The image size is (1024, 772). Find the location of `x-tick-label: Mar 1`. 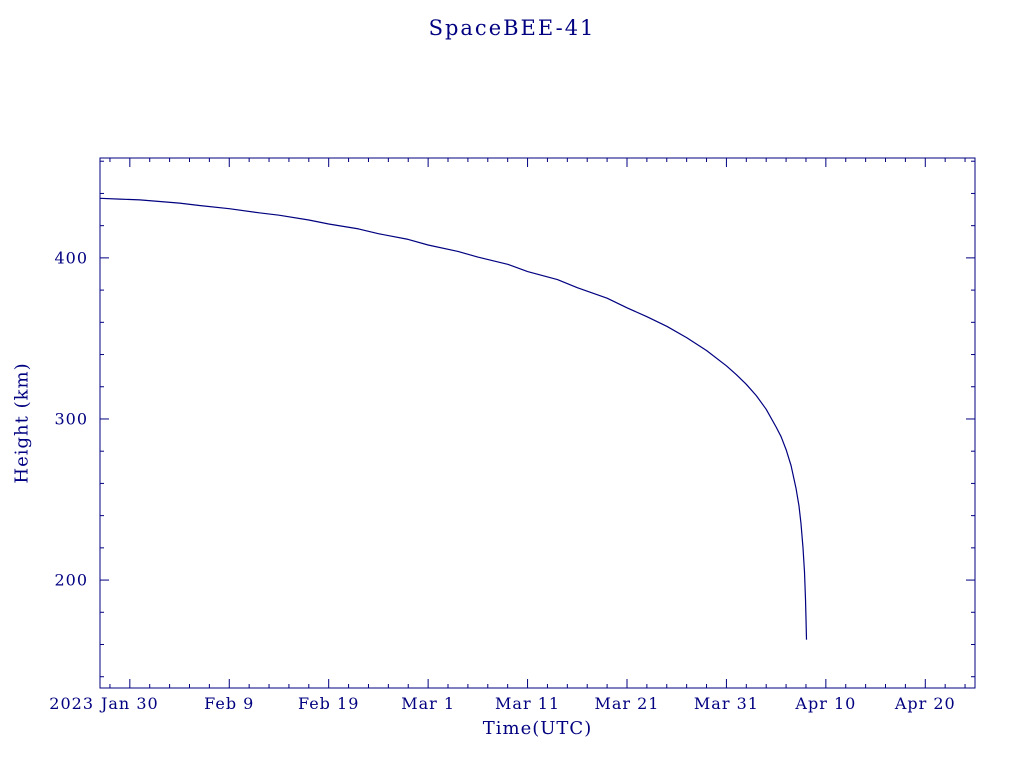

x-tick-label: Mar 1 is located at coordinates (428, 703).